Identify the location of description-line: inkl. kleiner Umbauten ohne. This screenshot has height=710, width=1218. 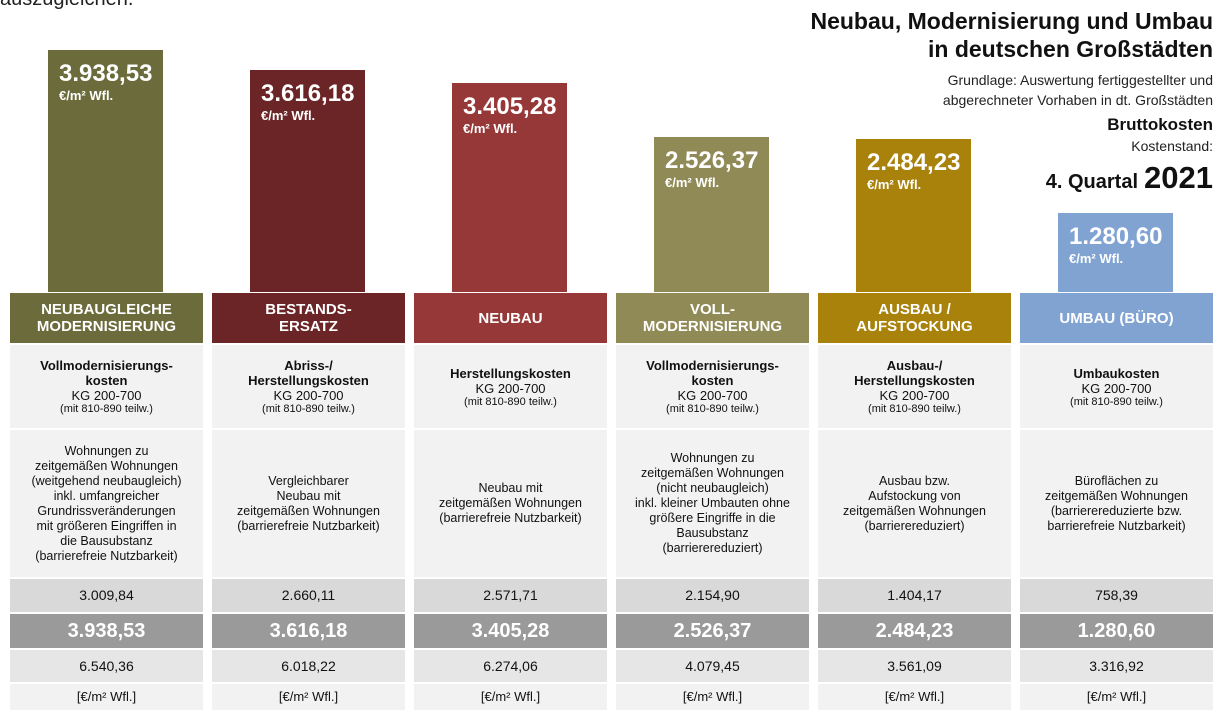
(712, 503).